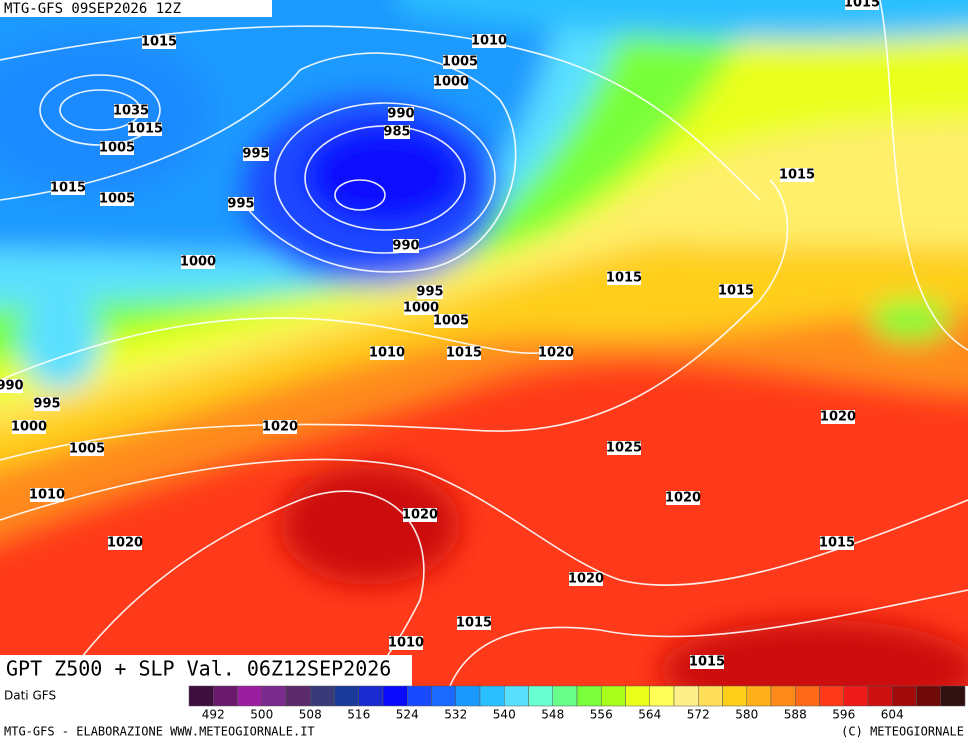 The height and width of the screenshot is (745, 968). What do you see at coordinates (649, 715) in the screenshot?
I see `colorbar-label: 564` at bounding box center [649, 715].